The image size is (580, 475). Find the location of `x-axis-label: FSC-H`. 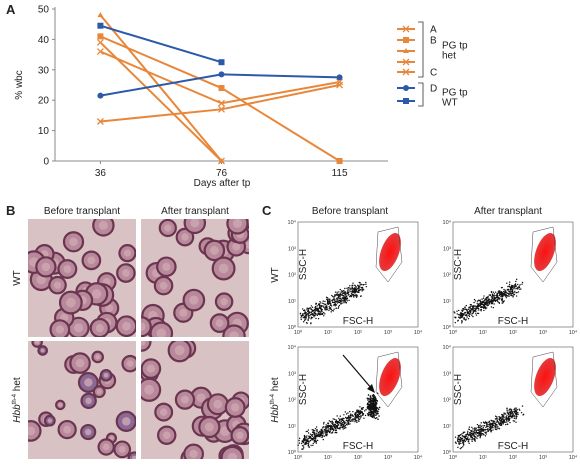

x-axis-label: FSC-H is located at coordinates (358, 321).